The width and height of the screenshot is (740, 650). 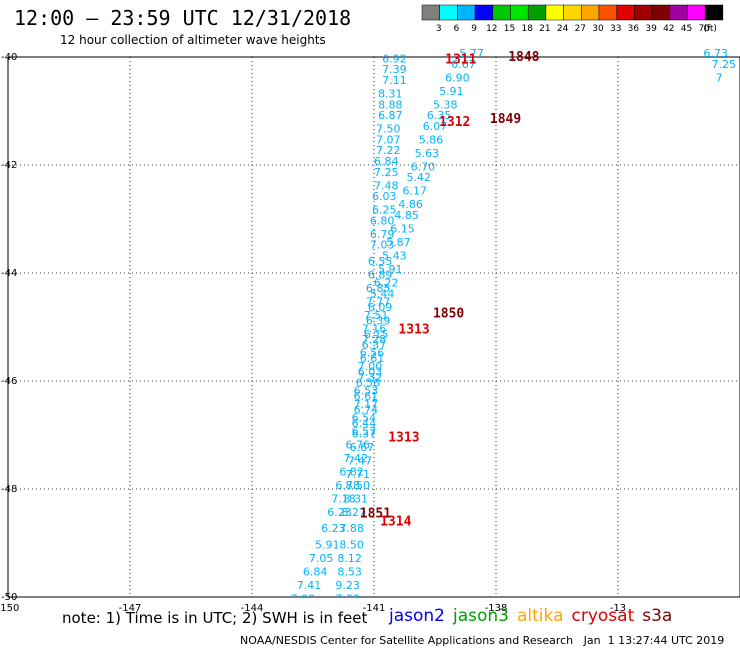 I want to click on wave-height-value: 6.54, so click(x=364, y=418).